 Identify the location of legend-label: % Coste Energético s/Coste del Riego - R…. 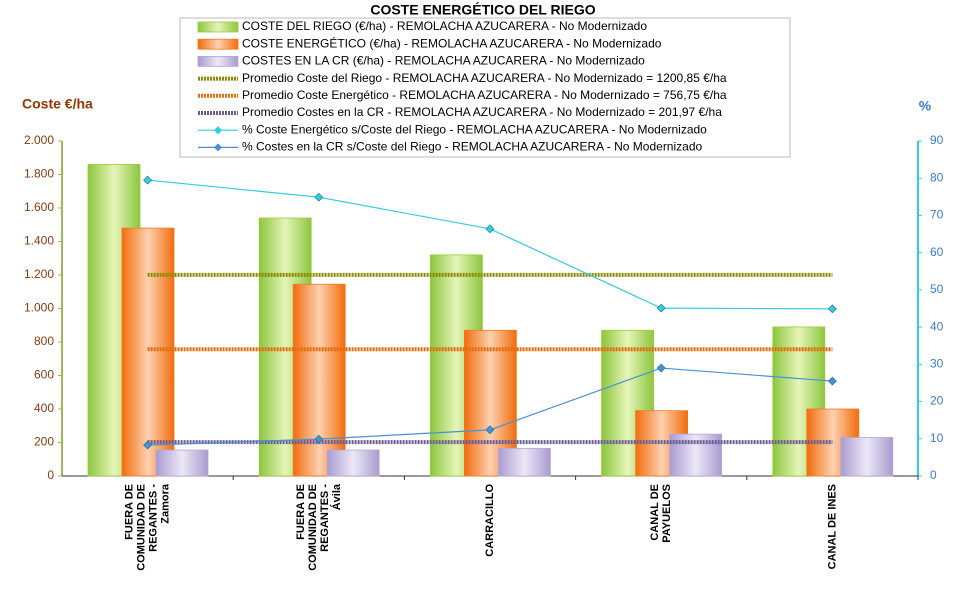
(474, 129).